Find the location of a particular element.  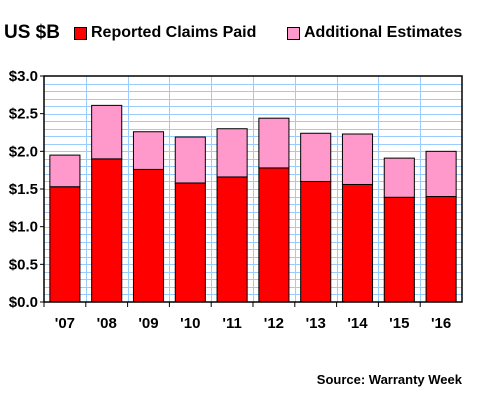

legend-item-reported: Reported Claims Paid is located at coordinates (165, 33).